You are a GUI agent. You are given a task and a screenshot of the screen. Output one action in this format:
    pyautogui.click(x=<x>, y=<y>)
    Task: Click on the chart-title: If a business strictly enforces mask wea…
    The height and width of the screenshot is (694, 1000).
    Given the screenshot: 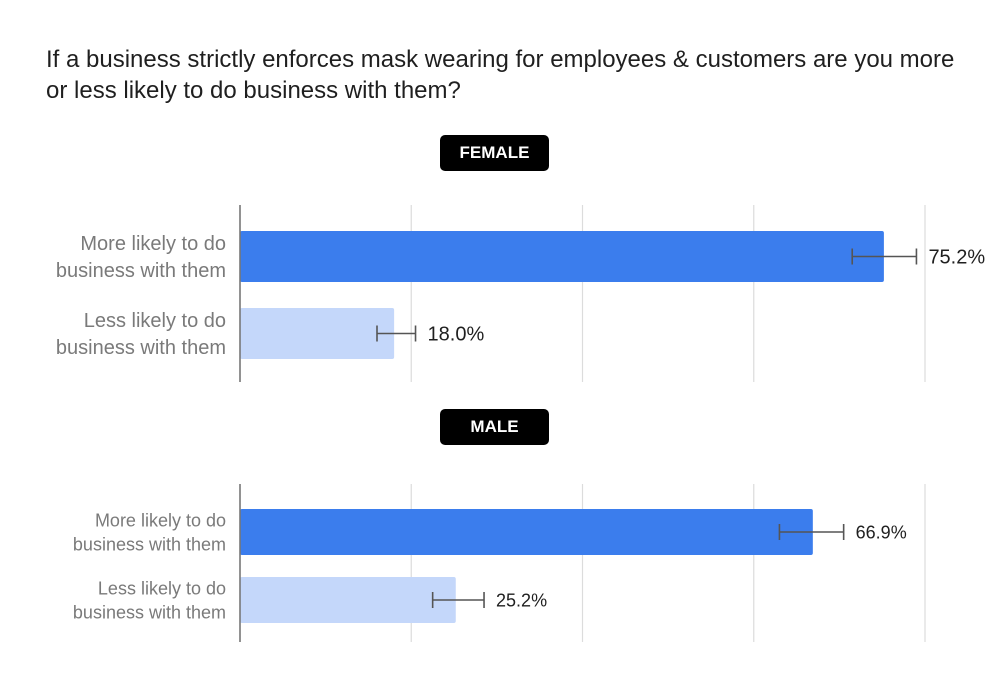 What is the action you would take?
    pyautogui.click(x=500, y=75)
    